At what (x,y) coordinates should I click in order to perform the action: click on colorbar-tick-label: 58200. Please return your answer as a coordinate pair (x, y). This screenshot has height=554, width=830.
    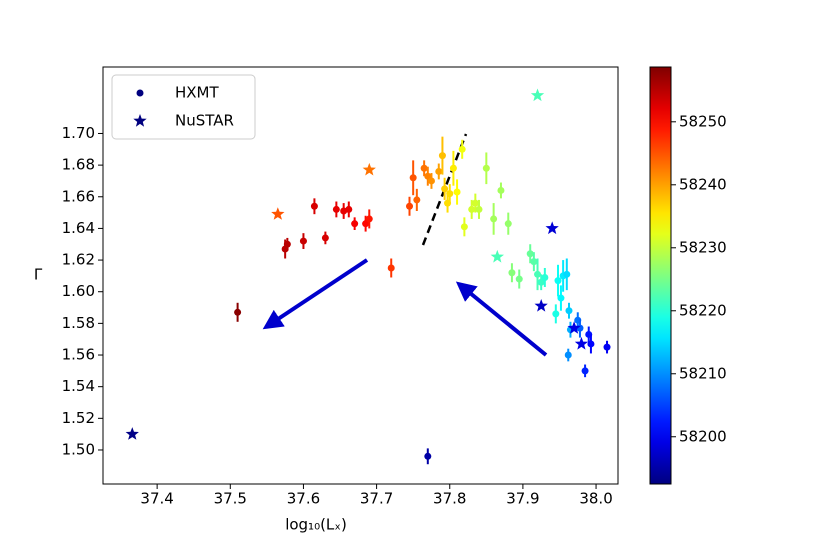
    Looking at the image, I should click on (703, 436).